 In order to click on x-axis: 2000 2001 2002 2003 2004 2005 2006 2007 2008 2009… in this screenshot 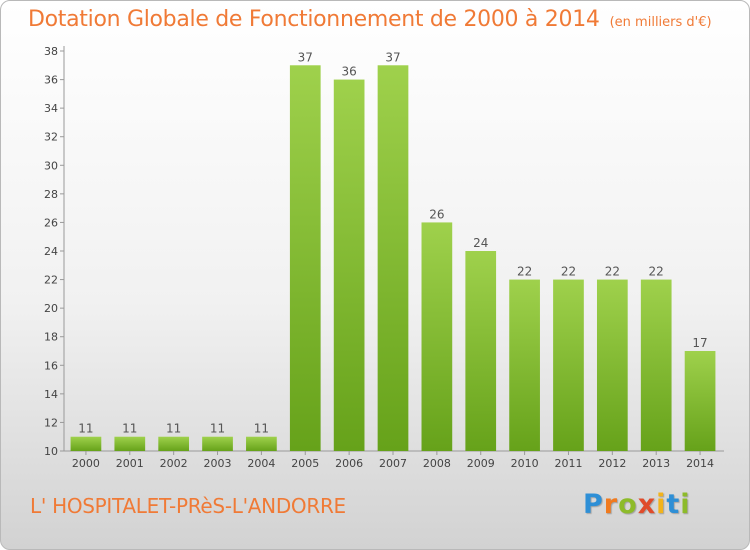, I will do `click(394, 460)`.